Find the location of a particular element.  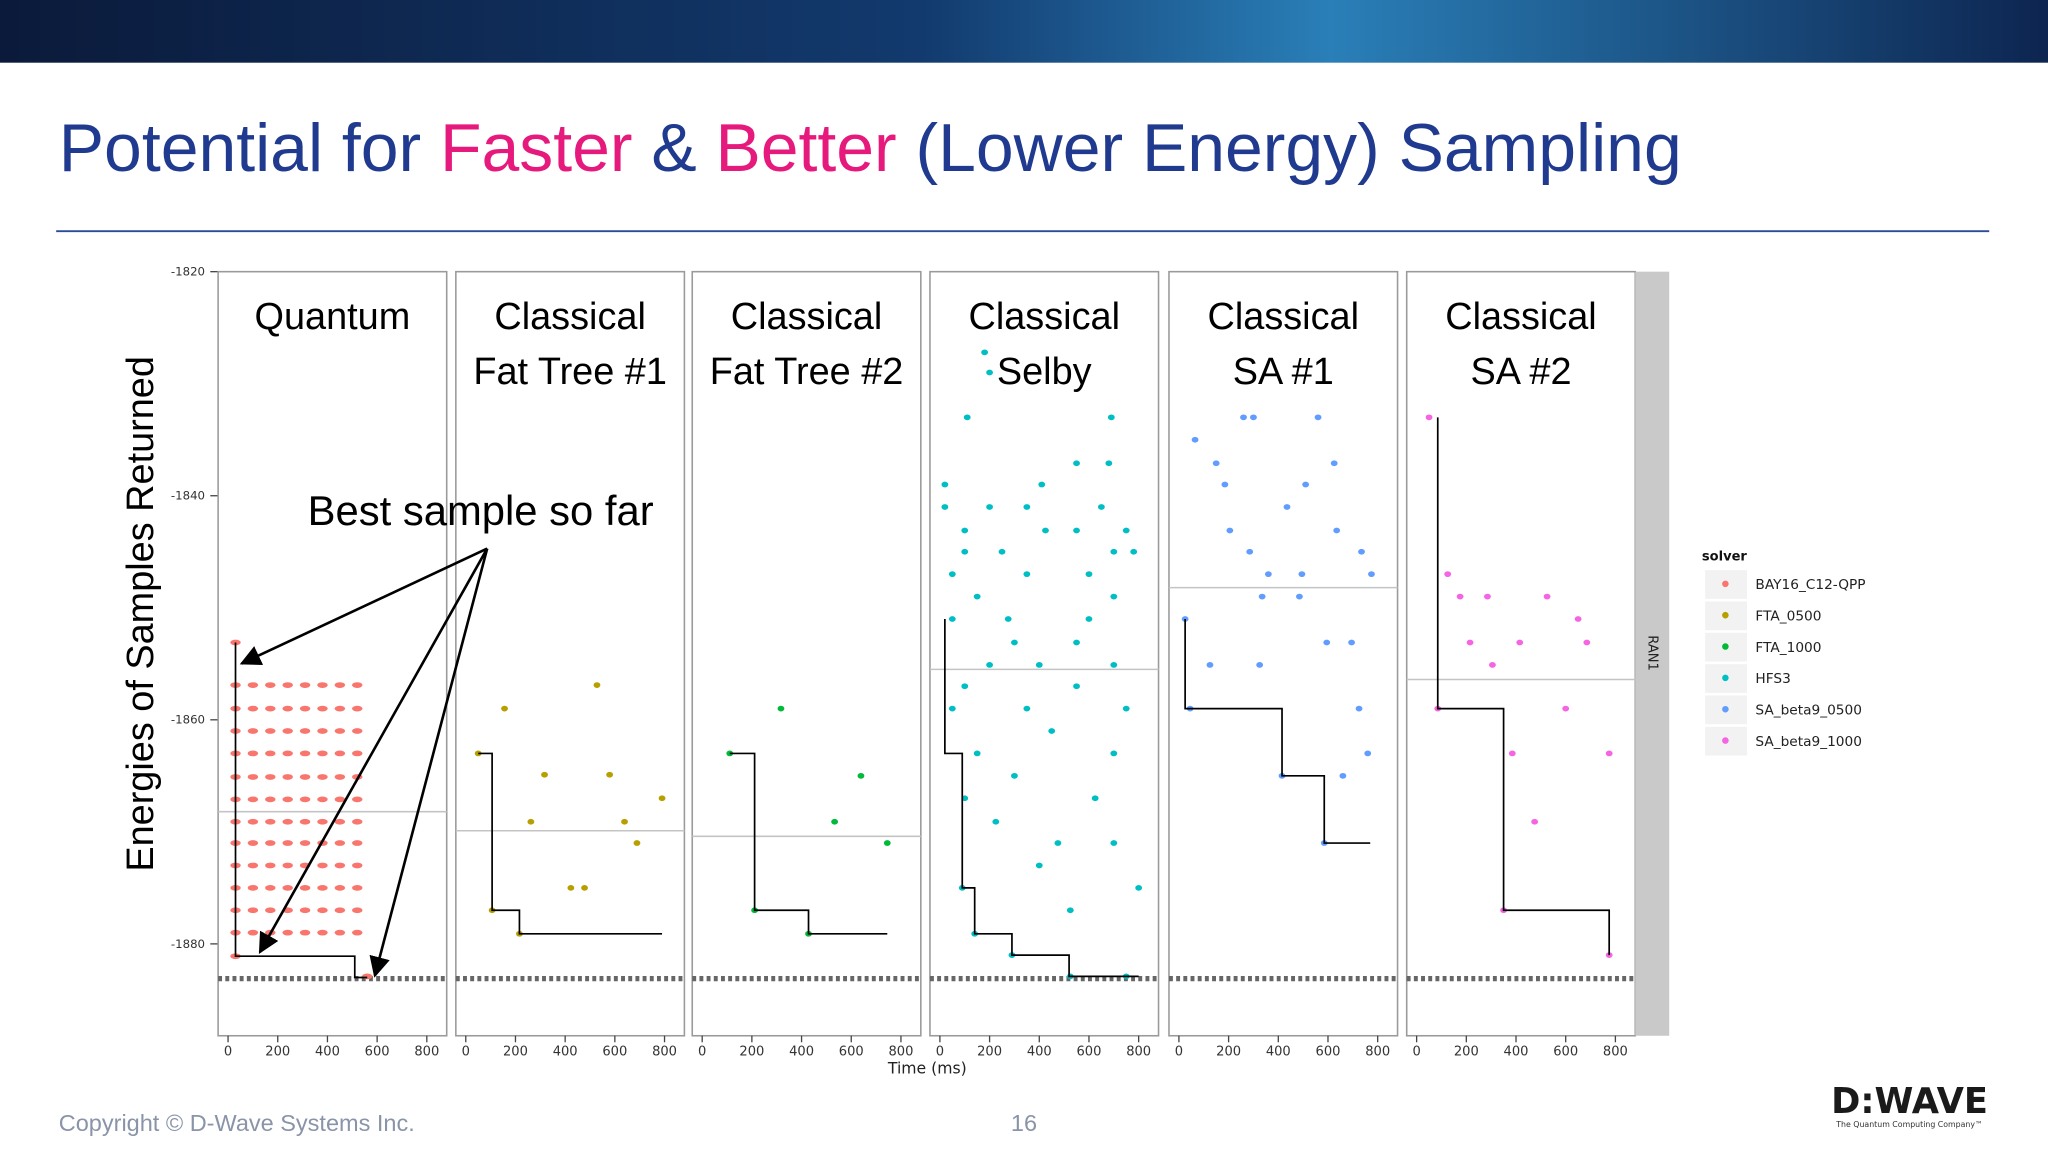

facet-title: Classical is located at coordinates (569, 317).